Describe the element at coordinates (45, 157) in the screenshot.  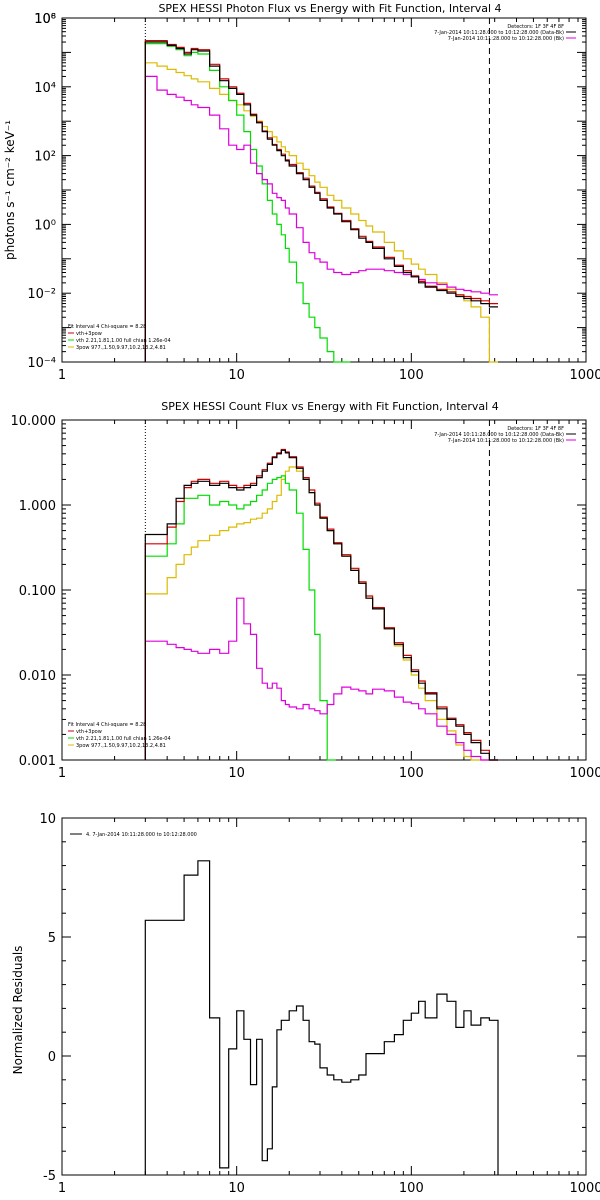
I see `y-tick-label: 10²` at that location.